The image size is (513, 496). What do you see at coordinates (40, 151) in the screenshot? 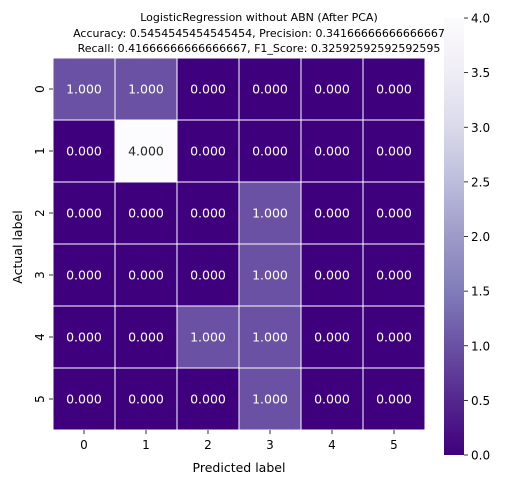
I see `y-tick-label-1: 1` at bounding box center [40, 151].